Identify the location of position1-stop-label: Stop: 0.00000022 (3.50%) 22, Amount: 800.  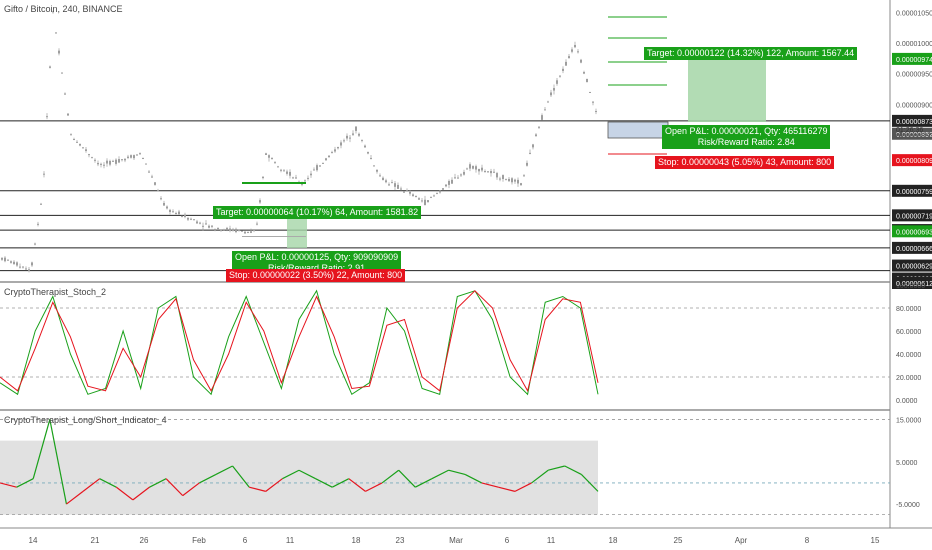
(316, 275).